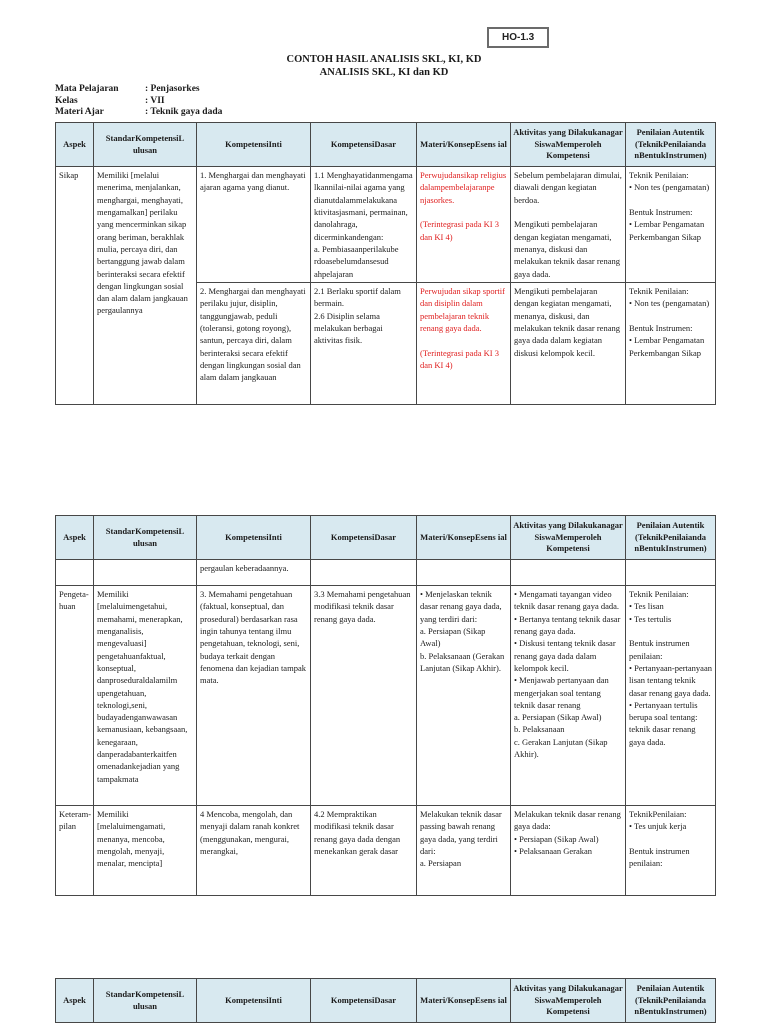  I want to click on title-line-1: CONTOH HASIL ANALISIS SKL, KI, KD, so click(384, 59).